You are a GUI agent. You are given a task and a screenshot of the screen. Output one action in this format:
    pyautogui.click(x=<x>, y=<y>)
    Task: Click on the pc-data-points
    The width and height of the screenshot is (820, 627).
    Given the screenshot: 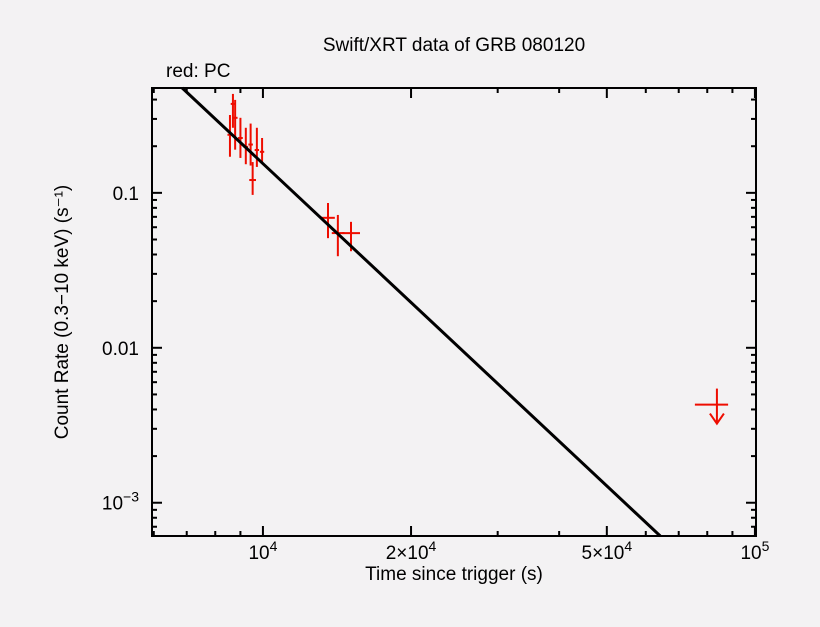 What is the action you would take?
    pyautogui.click(x=293, y=175)
    